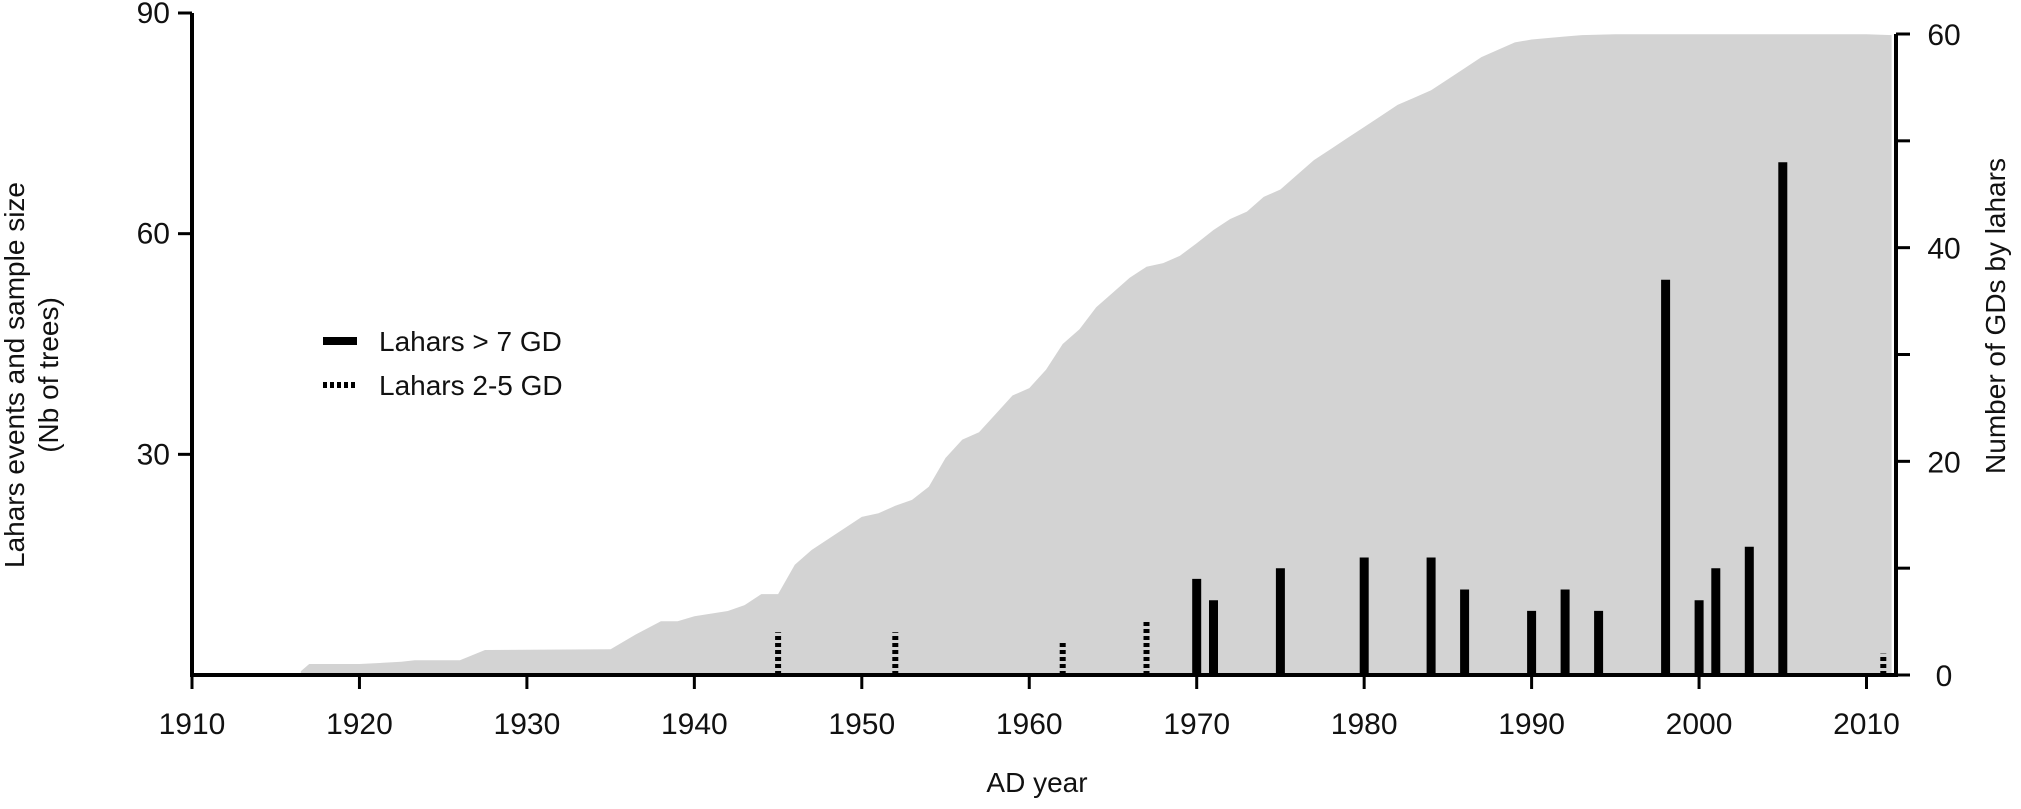 This screenshot has width=2021, height=809. Describe the element at coordinates (359, 724) in the screenshot. I see `x-tick-label-1920: 1920` at that location.